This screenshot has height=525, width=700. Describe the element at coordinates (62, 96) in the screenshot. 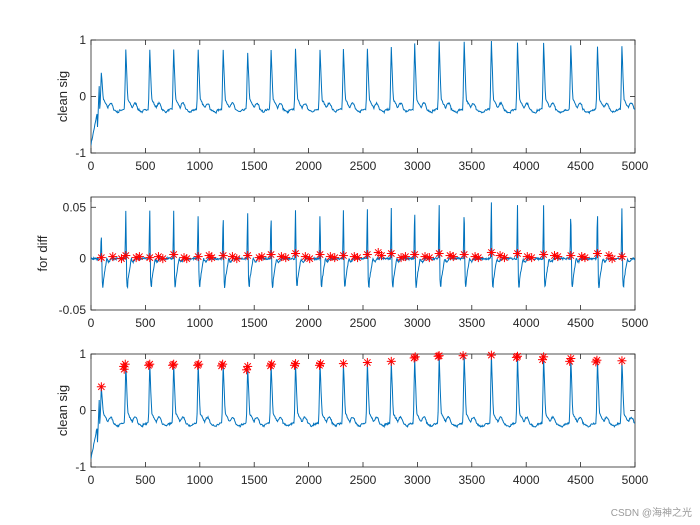

I see `y-axis-label: clean sig` at that location.